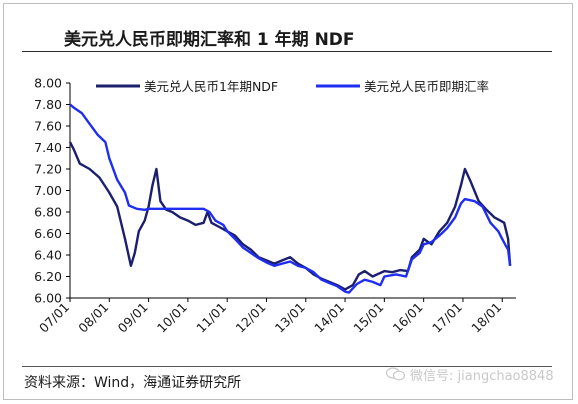  Describe the element at coordinates (172, 318) in the screenshot. I see `x-tick-label: 10/01` at that location.